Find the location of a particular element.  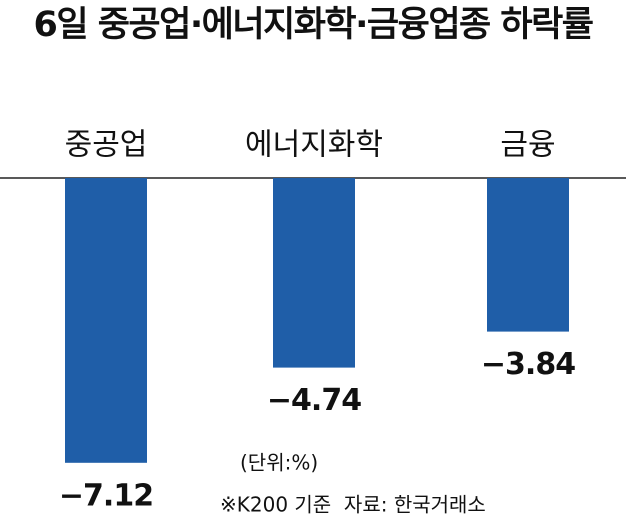

category-label: 에너지화학 is located at coordinates (314, 145).